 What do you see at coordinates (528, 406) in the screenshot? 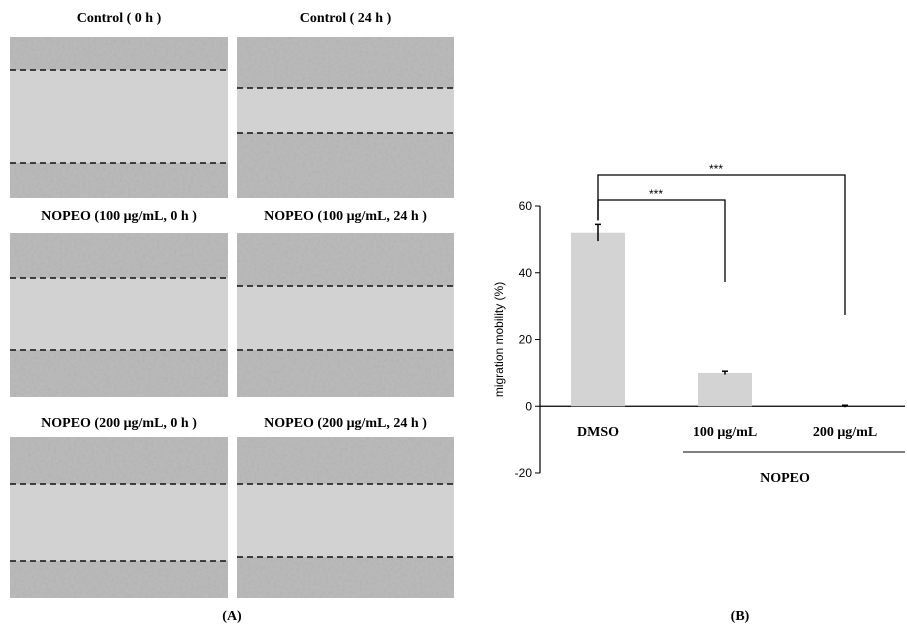
I see `y-tick-label: 0` at bounding box center [528, 406].